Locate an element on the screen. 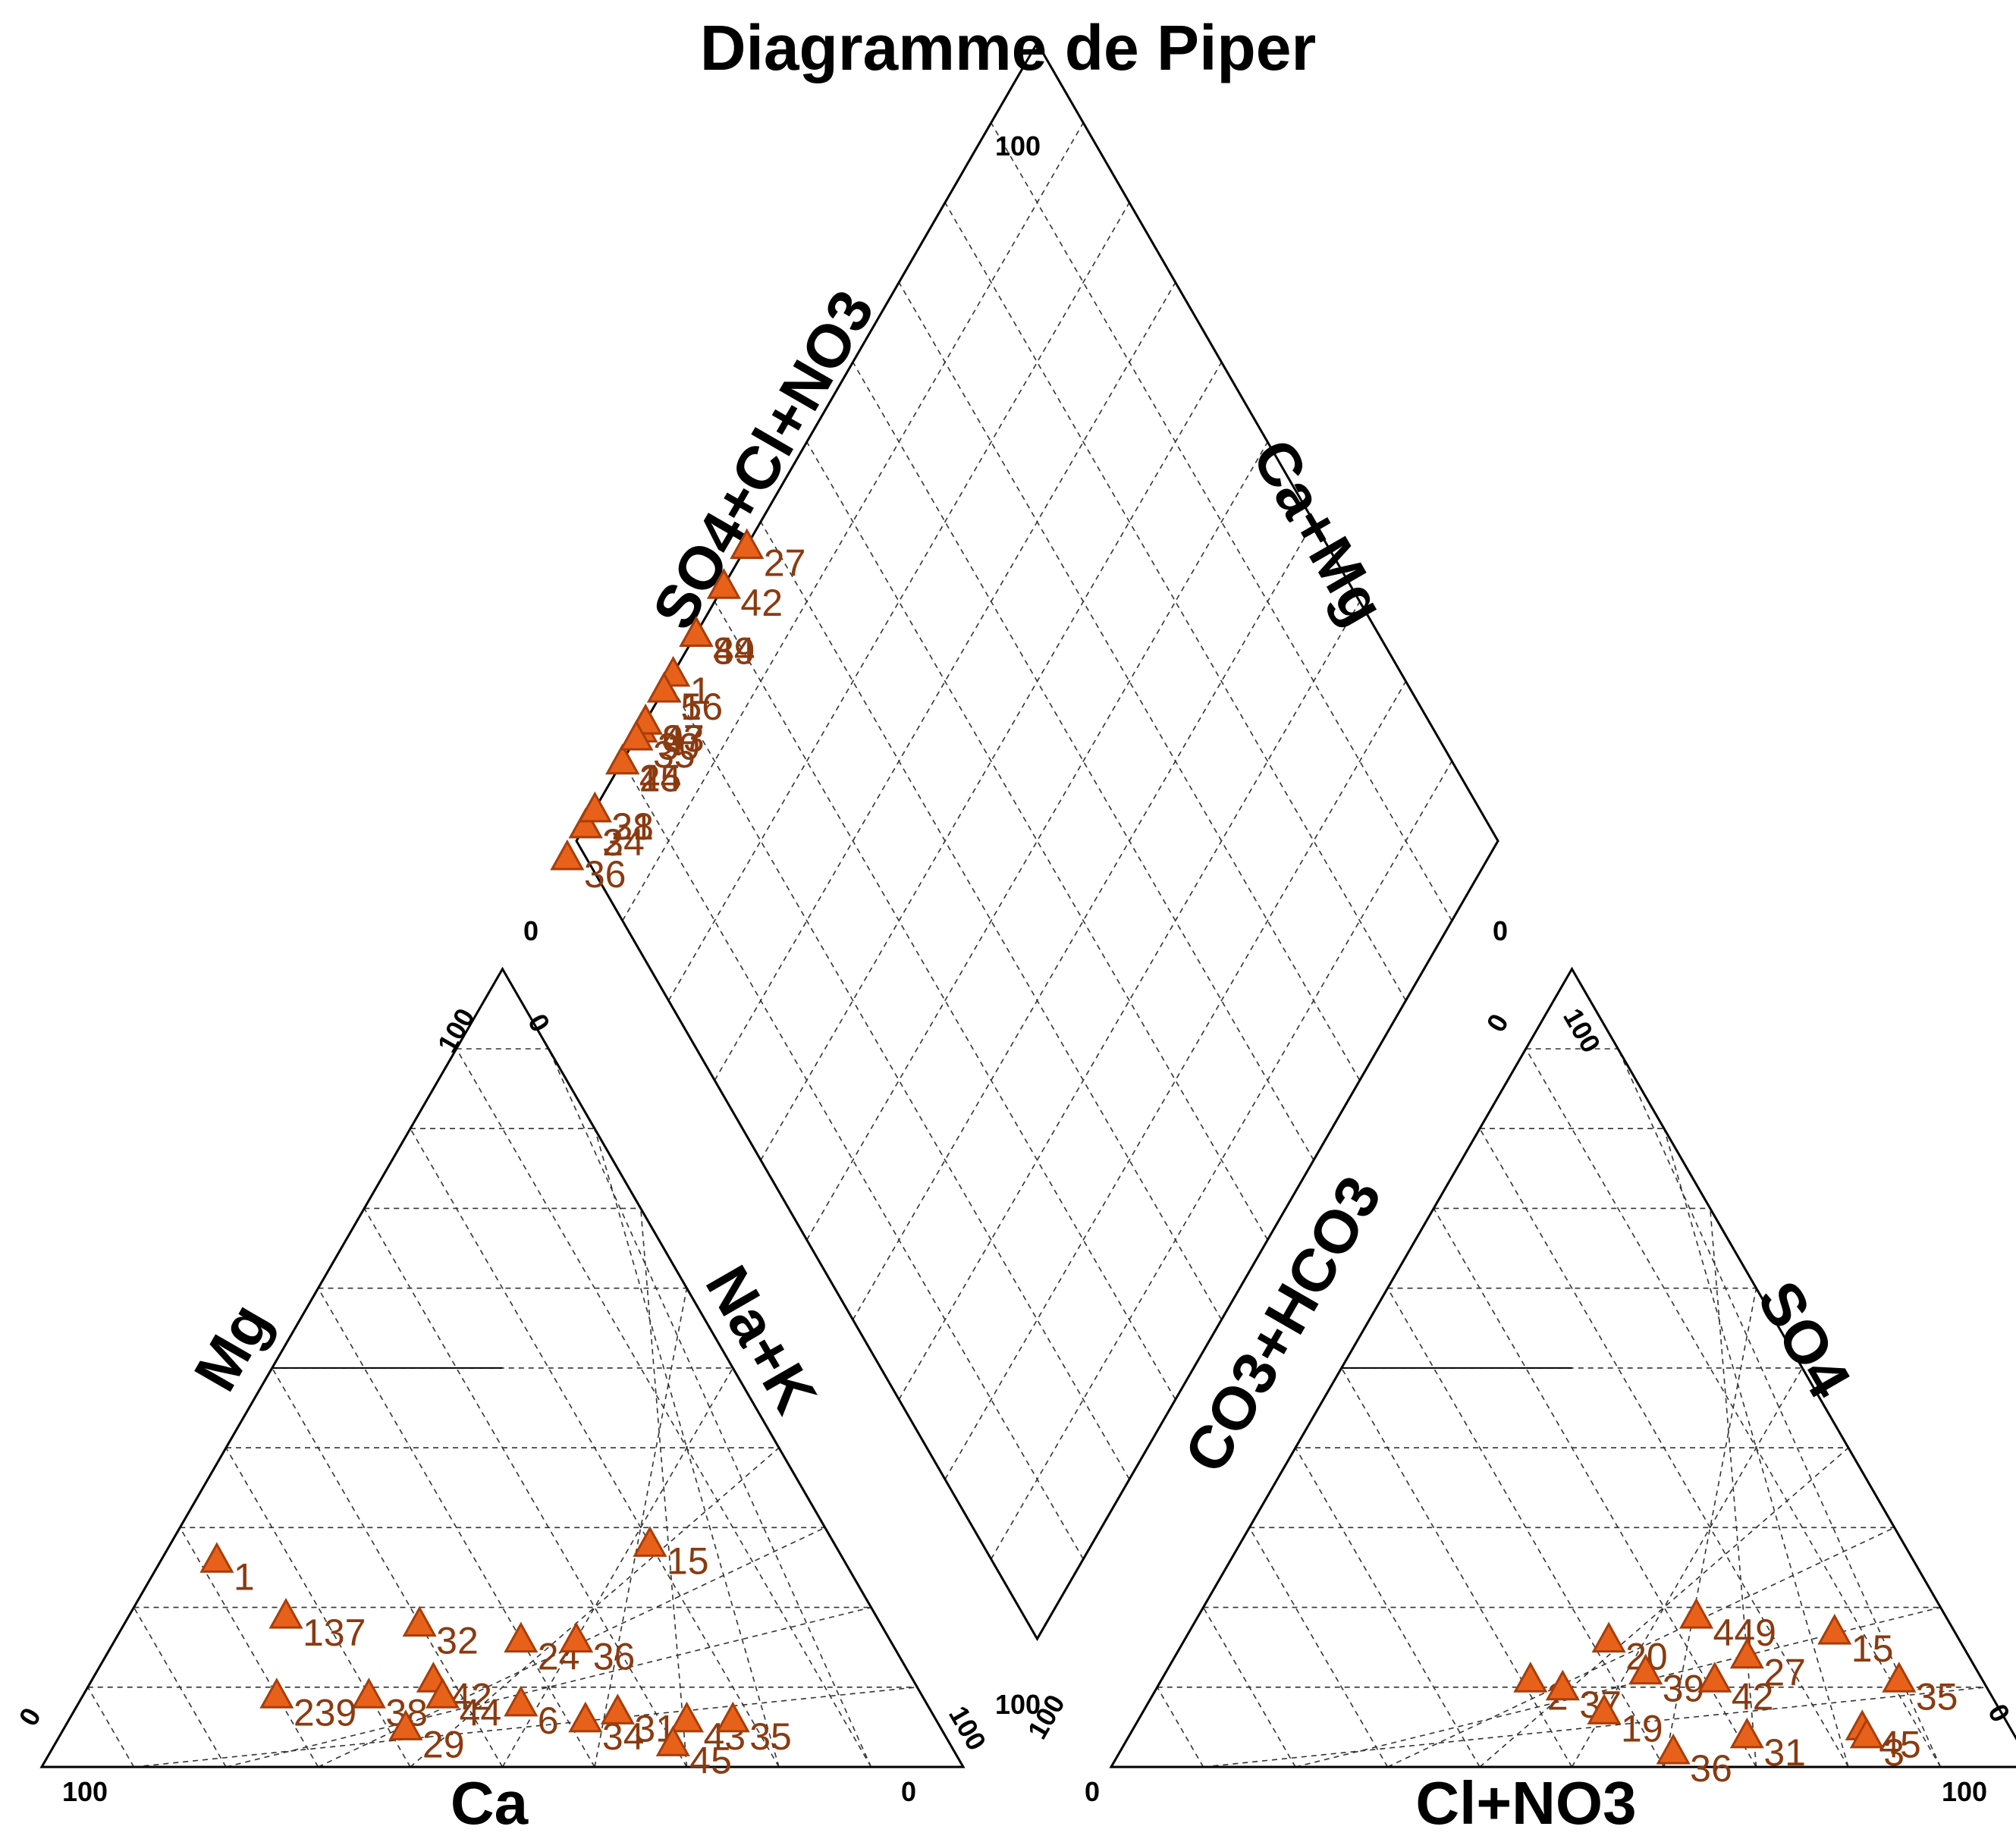 This screenshot has width=2016, height=1839. point-label: 1 is located at coordinates (244, 1577).